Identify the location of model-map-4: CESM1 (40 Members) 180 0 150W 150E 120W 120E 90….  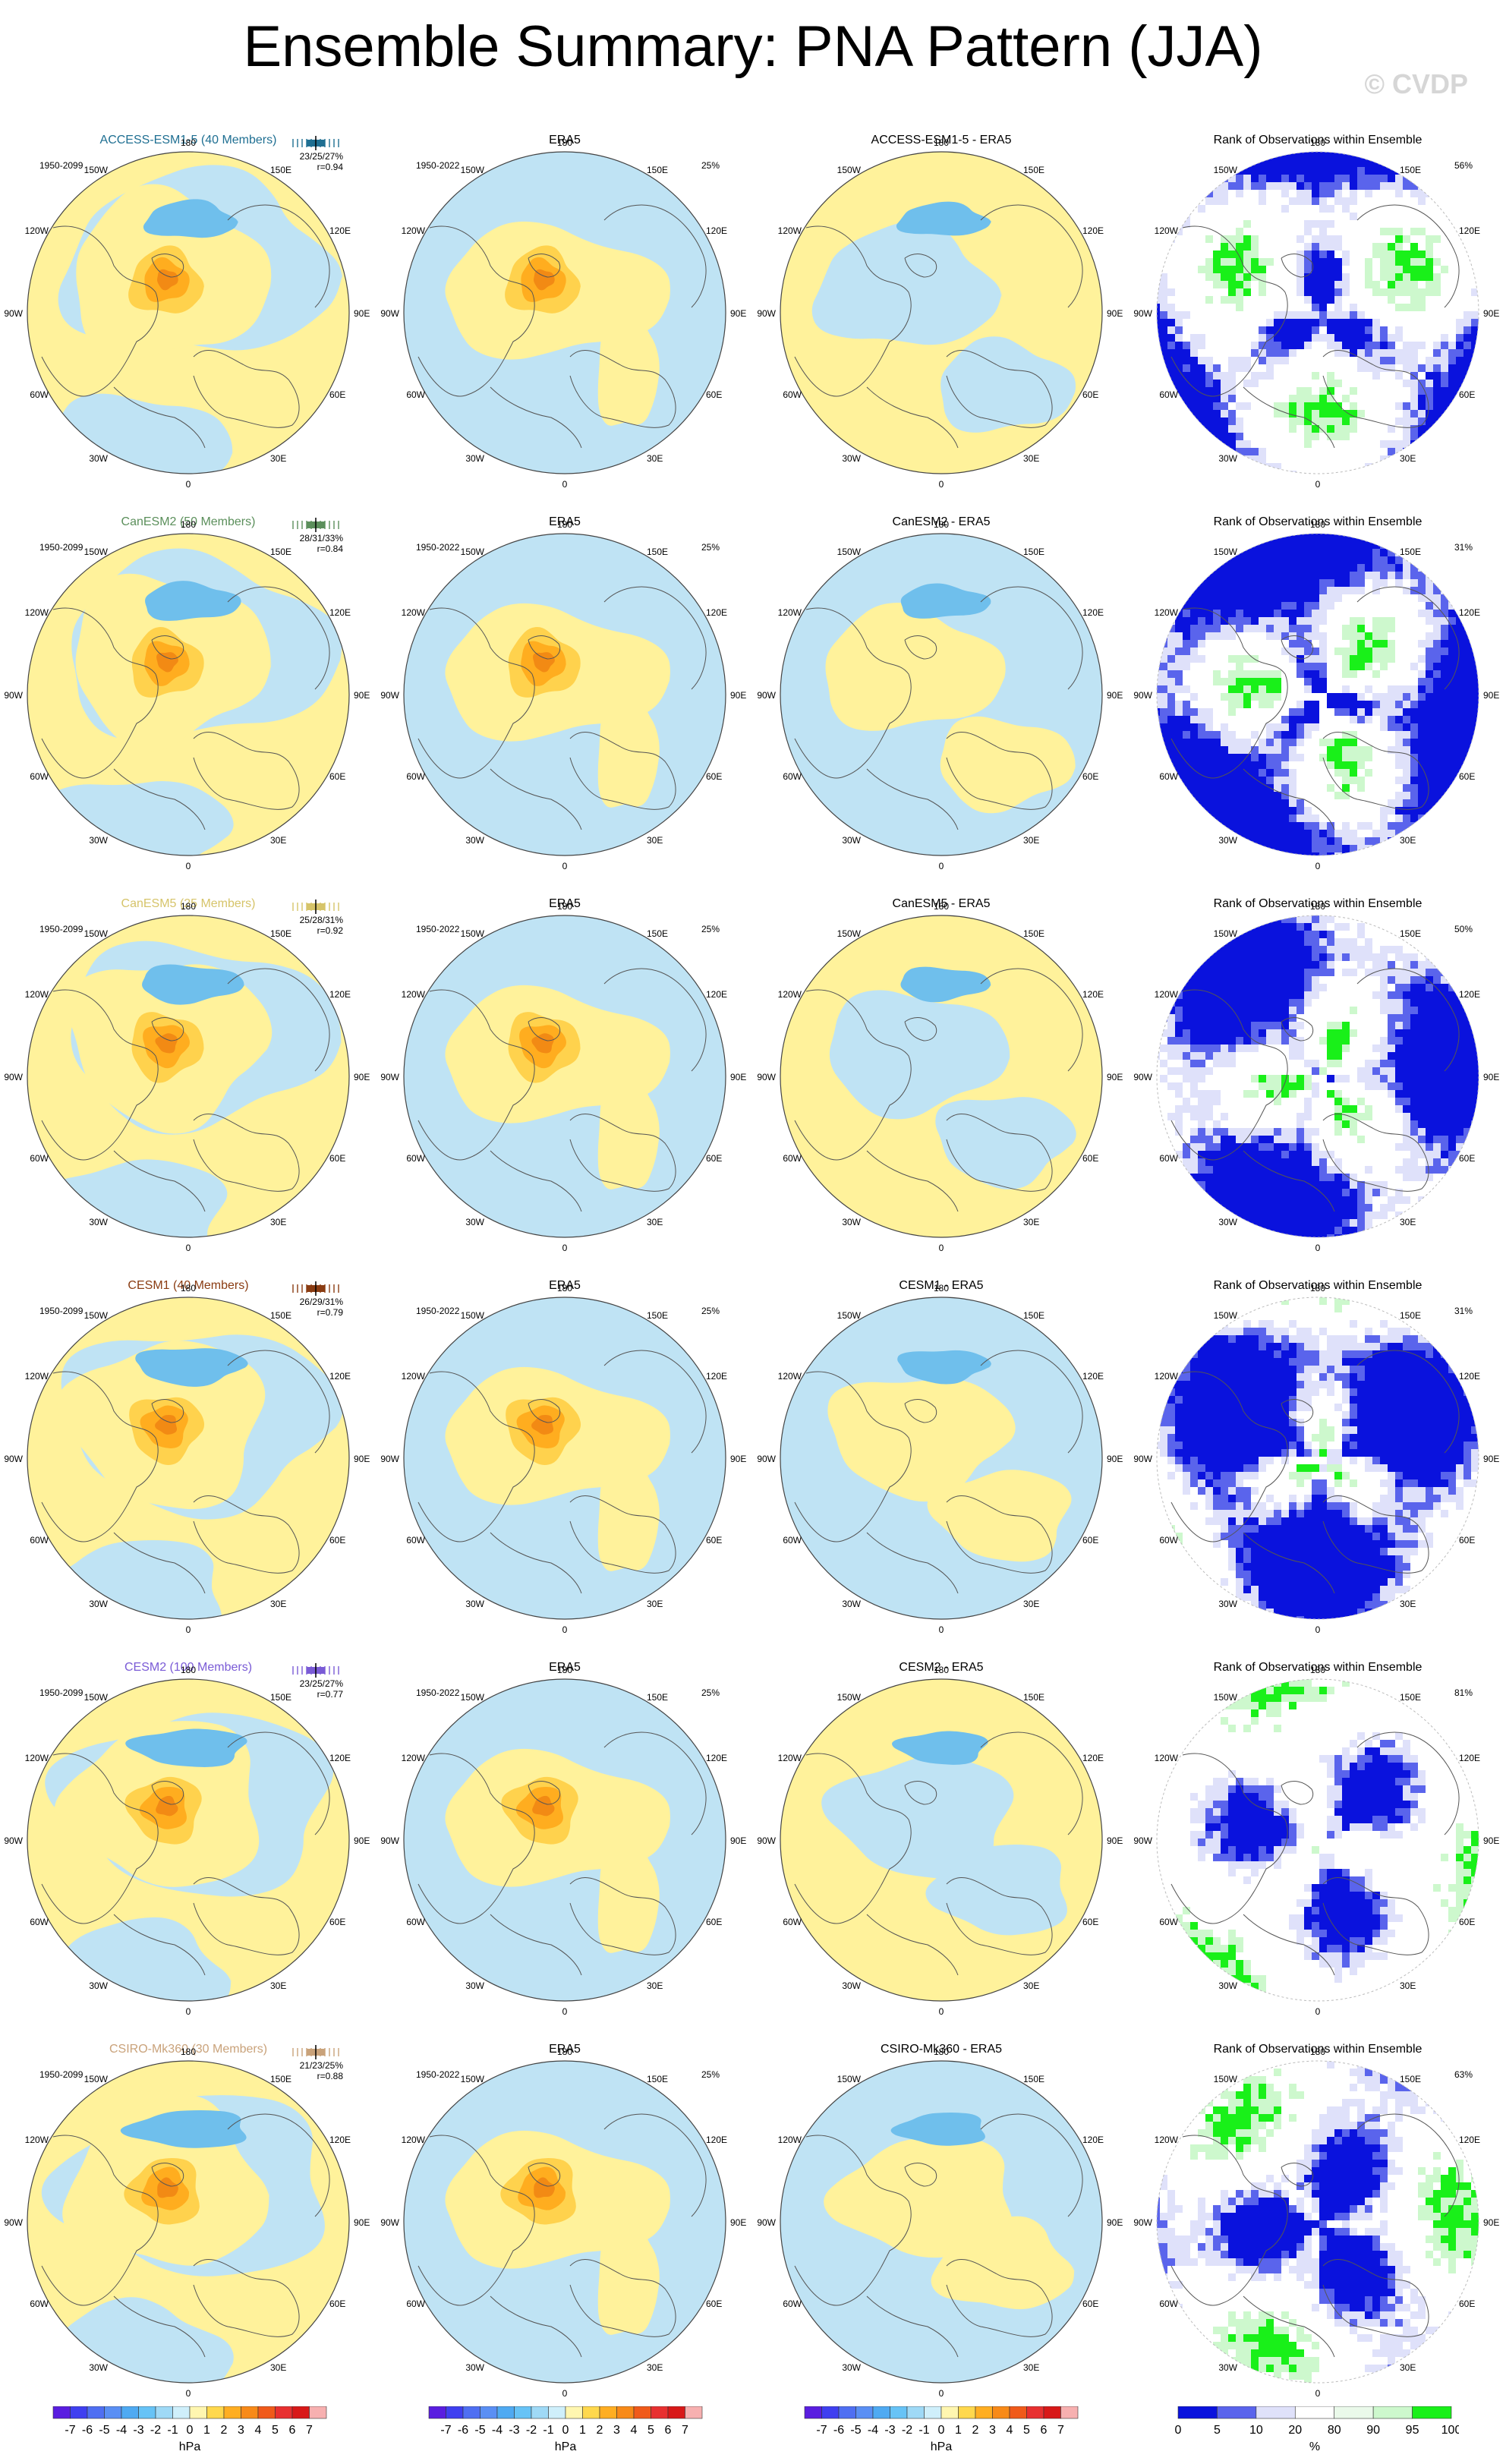
(188, 1449).